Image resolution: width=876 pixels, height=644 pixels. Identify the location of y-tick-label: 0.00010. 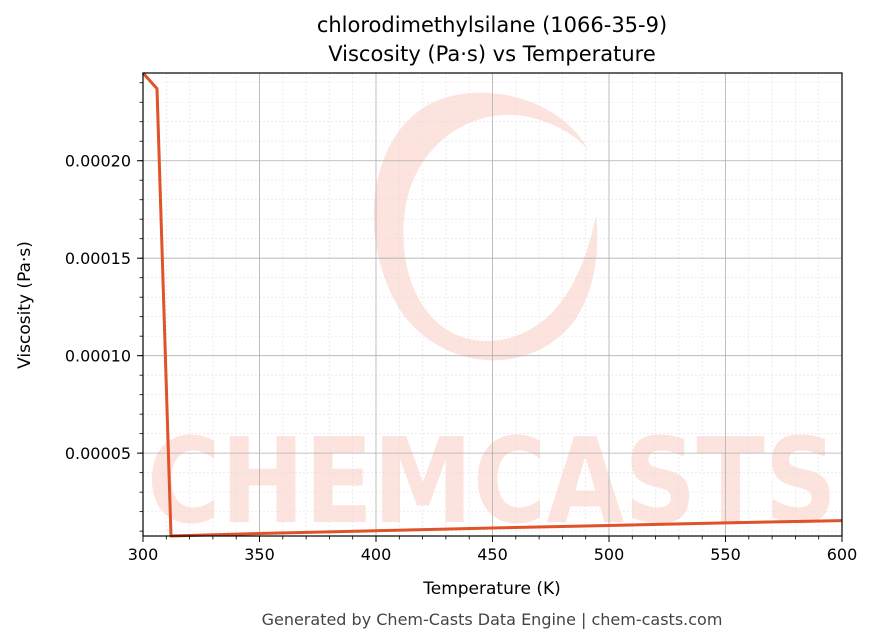
(98, 356).